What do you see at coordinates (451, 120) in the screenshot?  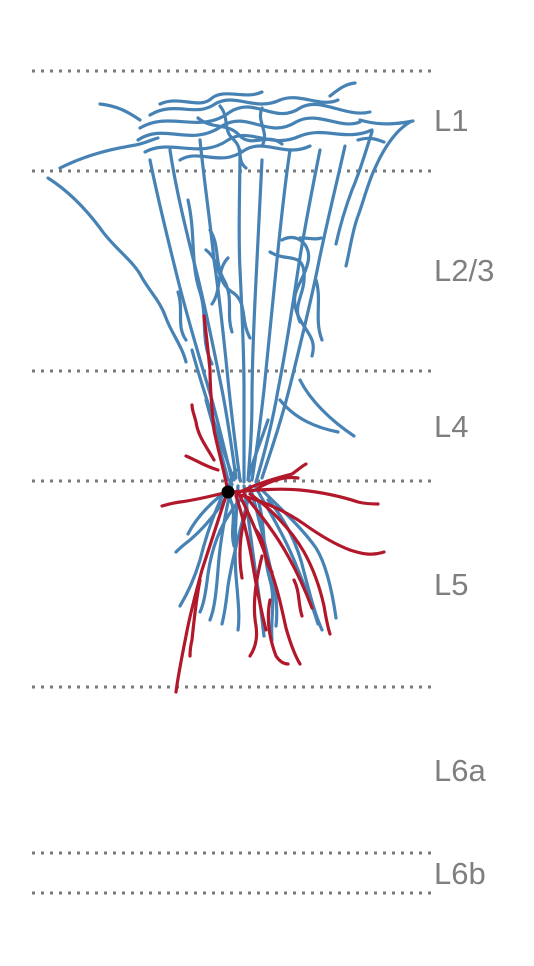 I see `layer-label-l1: L1` at bounding box center [451, 120].